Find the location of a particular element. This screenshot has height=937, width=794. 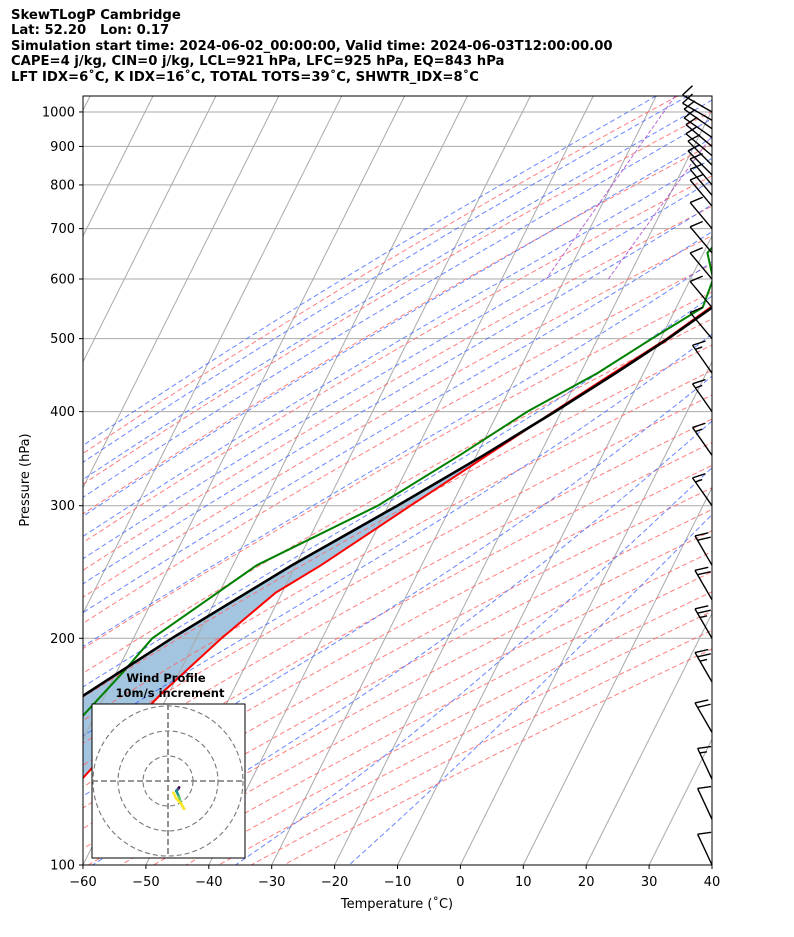

y-tick-label: 900 is located at coordinates (62, 147).